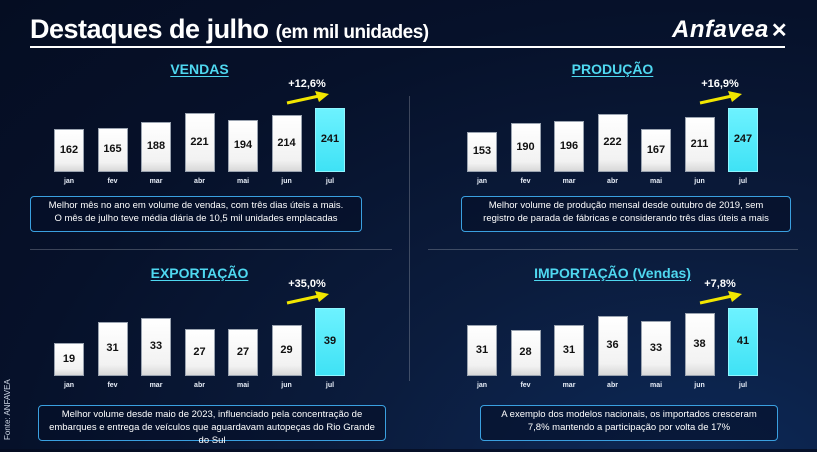 The width and height of the screenshot is (817, 452). I want to click on title-underline, so click(407, 47).